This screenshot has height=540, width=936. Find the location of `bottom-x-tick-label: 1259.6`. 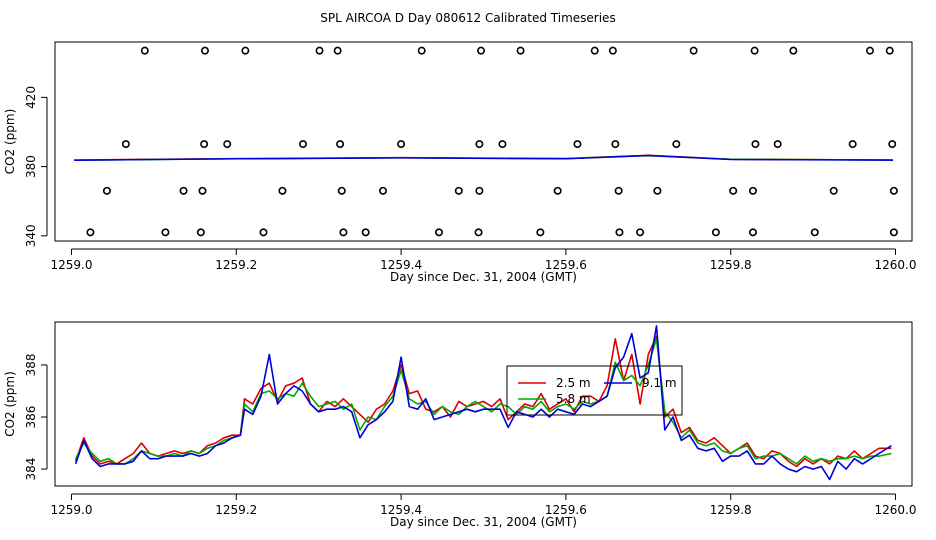

bottom-x-tick-label: 1259.6 is located at coordinates (566, 510).